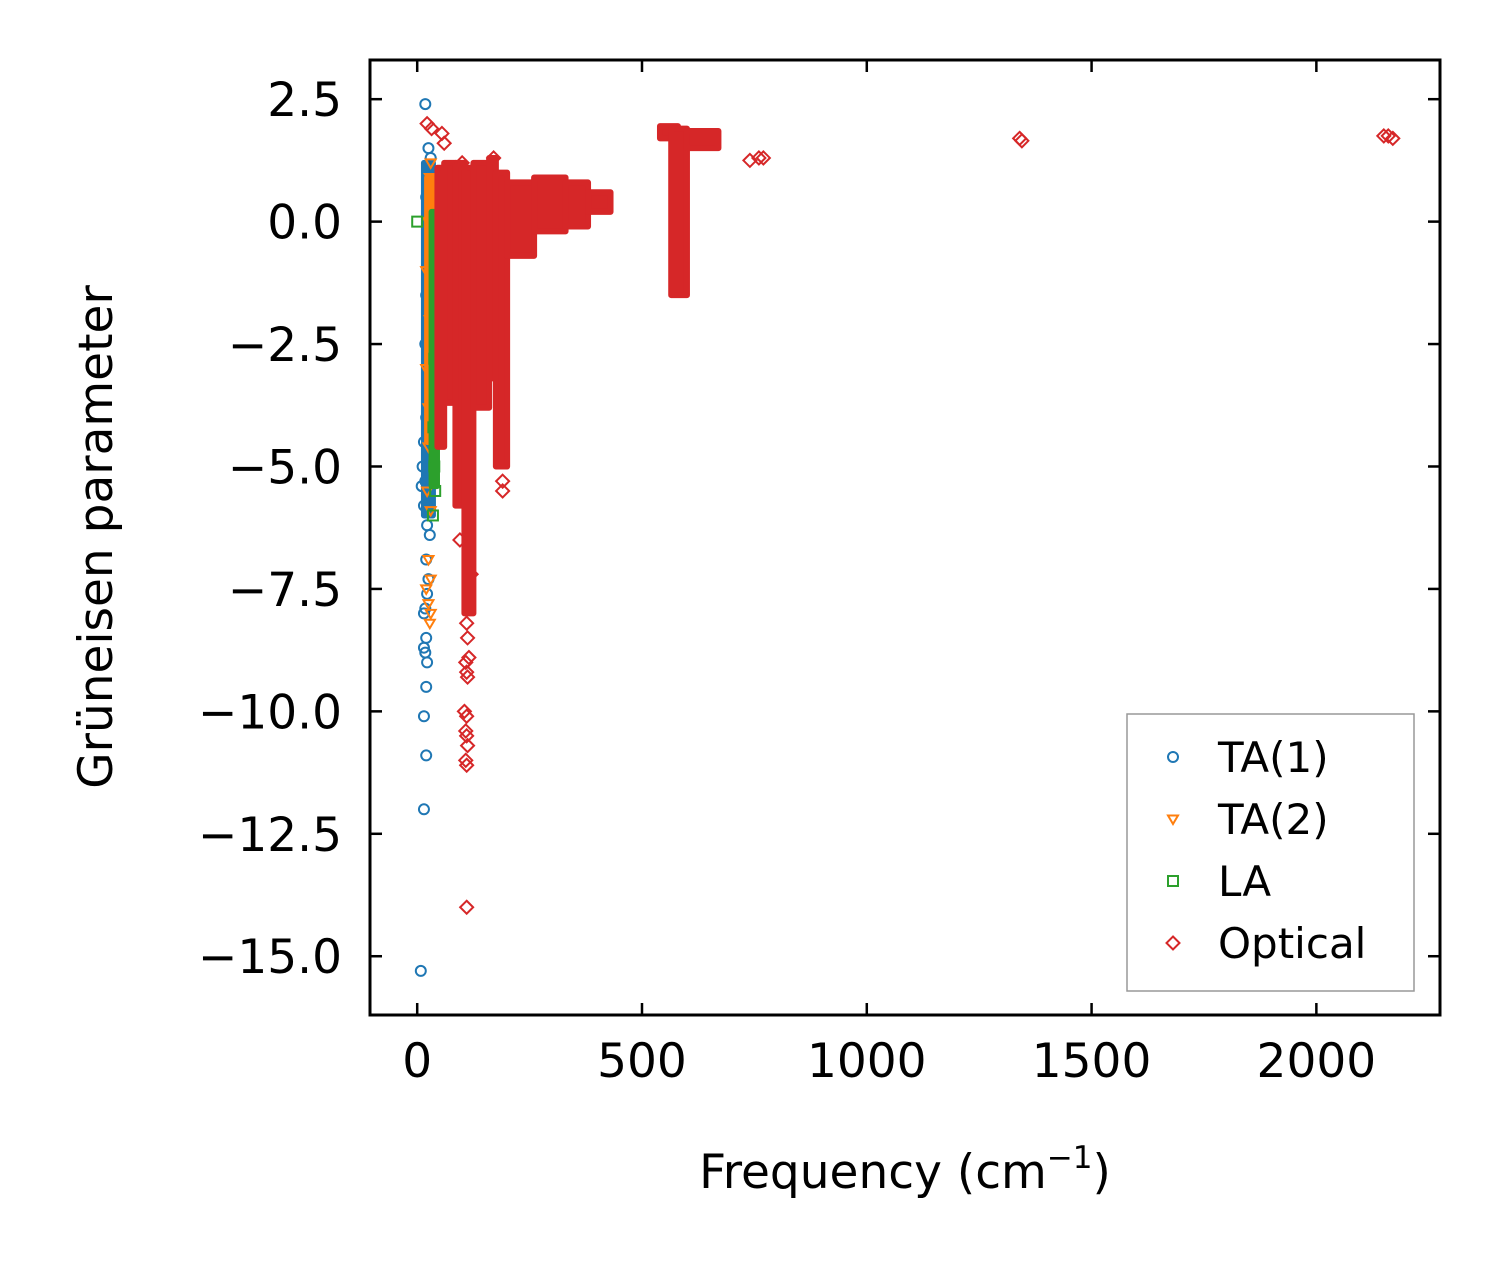 The height and width of the screenshot is (1264, 1499). I want to click on y-tick-label: −15.0, so click(270, 957).